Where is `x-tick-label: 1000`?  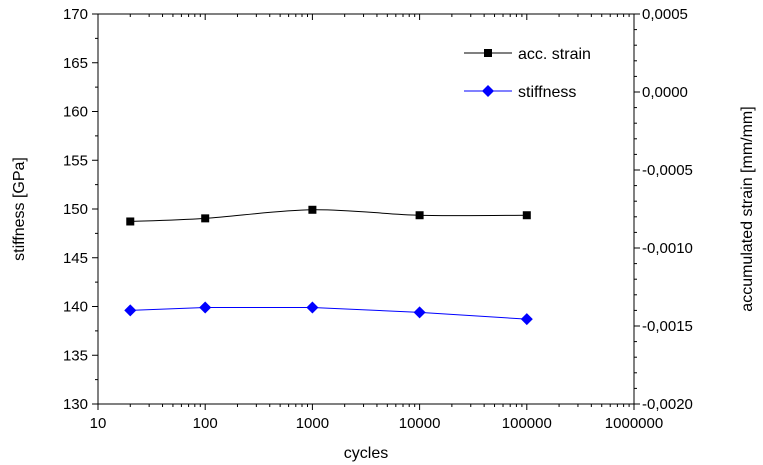 x-tick-label: 1000 is located at coordinates (312, 423).